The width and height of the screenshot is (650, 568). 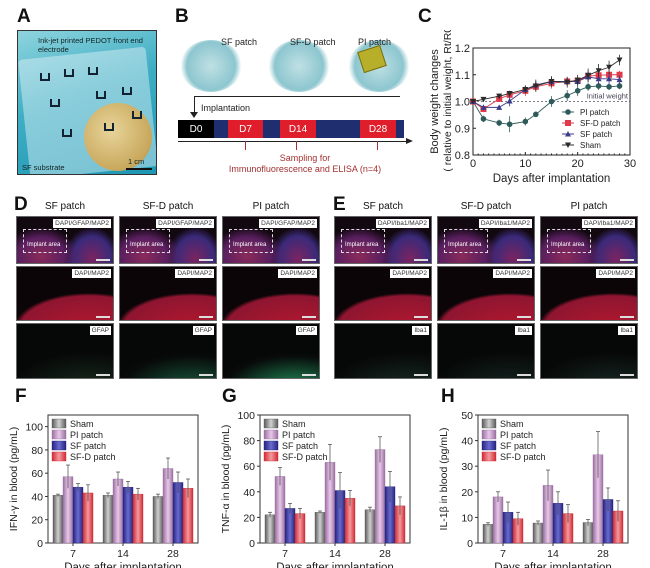 What do you see at coordinates (589, 351) in the screenshot?
I see `micrograph: Iba1` at bounding box center [589, 351].